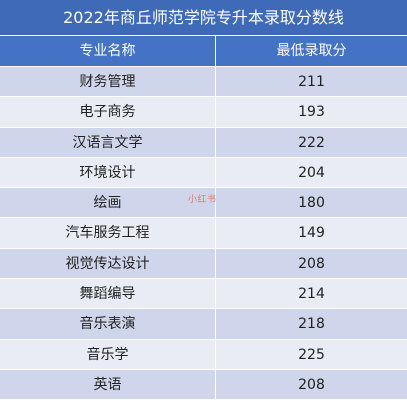 The width and height of the screenshot is (407, 400). What do you see at coordinates (108, 294) in the screenshot?
I see `major-cell: 舞蹈编导` at bounding box center [108, 294].